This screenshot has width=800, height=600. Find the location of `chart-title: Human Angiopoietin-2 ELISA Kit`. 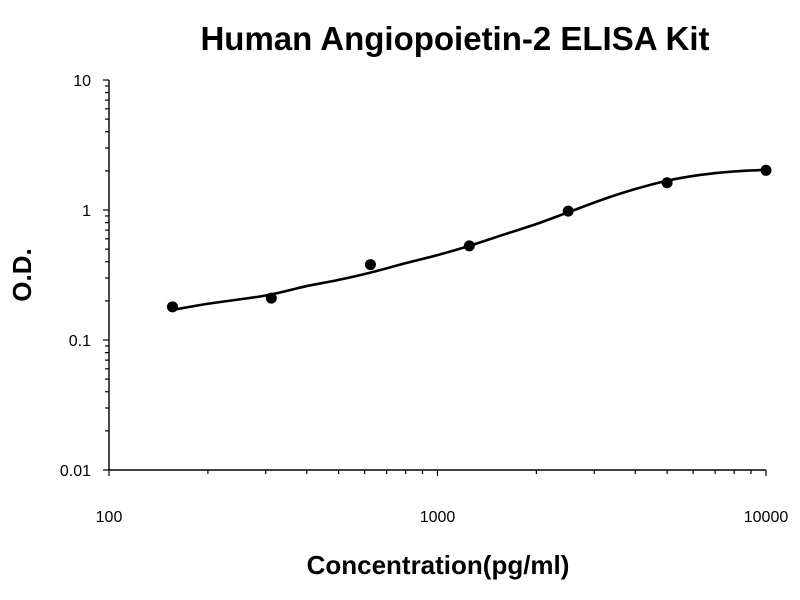

chart-title: Human Angiopoietin-2 ELISA Kit is located at coordinates (454, 38).